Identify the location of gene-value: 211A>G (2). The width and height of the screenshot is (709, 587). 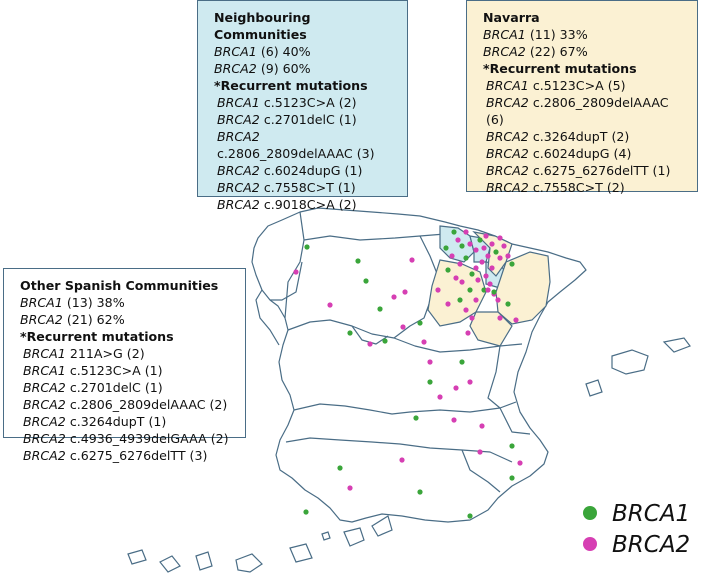
(105, 353).